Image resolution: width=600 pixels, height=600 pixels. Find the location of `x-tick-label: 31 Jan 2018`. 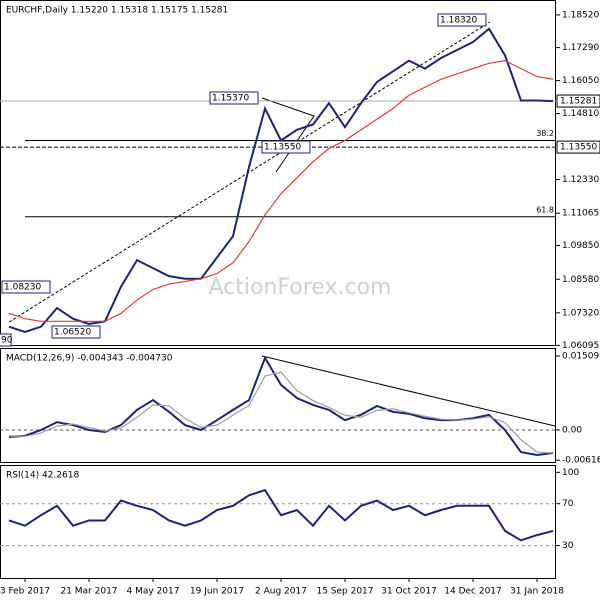

x-tick-label: 31 Jan 2018 is located at coordinates (537, 592).